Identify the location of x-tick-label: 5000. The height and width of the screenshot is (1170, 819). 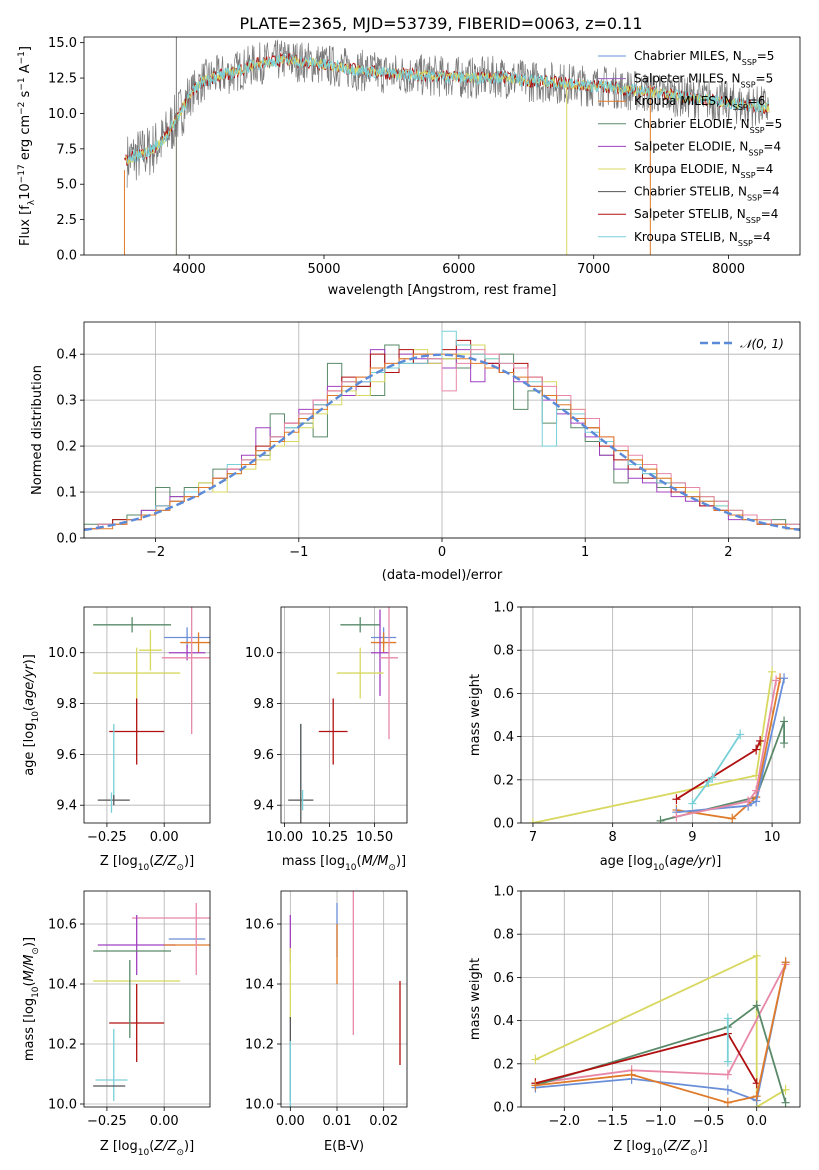
(323, 269).